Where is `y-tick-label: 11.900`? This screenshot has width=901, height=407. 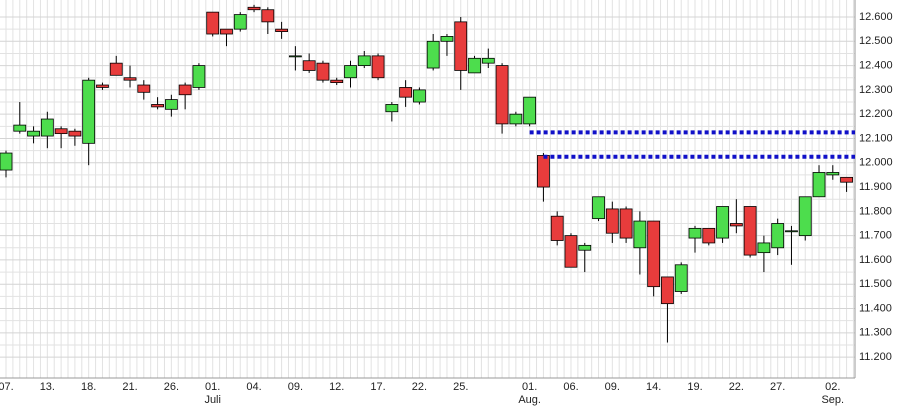 y-tick-label: 11.900 is located at coordinates (875, 187).